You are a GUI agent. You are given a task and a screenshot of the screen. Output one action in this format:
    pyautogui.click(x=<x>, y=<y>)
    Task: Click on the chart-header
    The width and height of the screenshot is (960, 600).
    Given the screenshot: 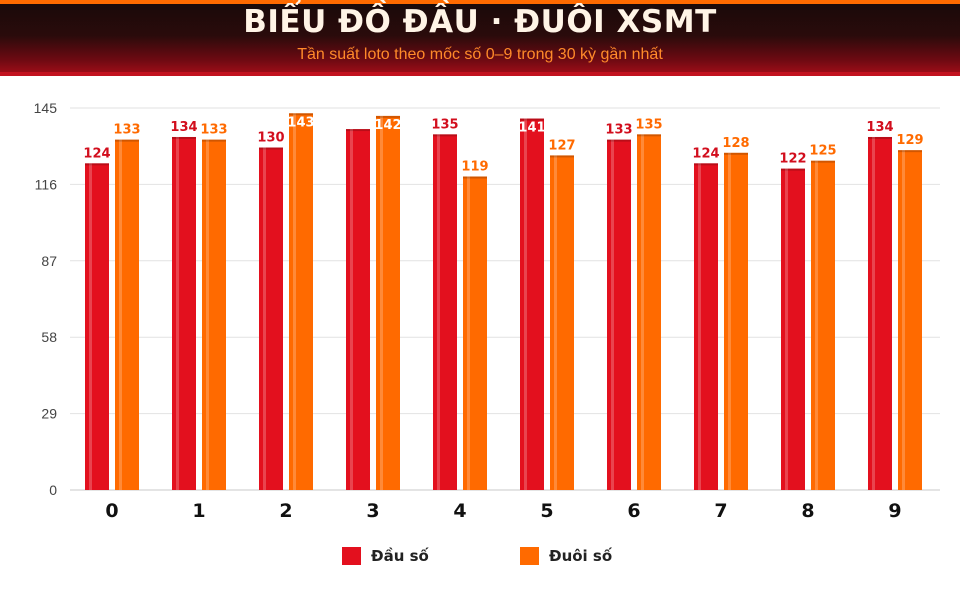 What is the action you would take?
    pyautogui.click(x=480, y=37)
    